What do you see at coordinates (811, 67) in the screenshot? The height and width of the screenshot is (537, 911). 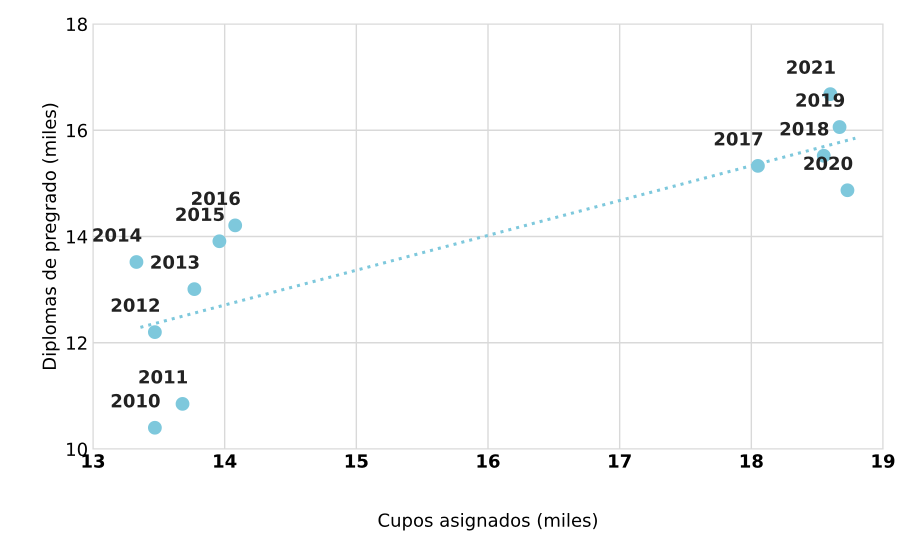 I see `annotation: 2021` at bounding box center [811, 67].